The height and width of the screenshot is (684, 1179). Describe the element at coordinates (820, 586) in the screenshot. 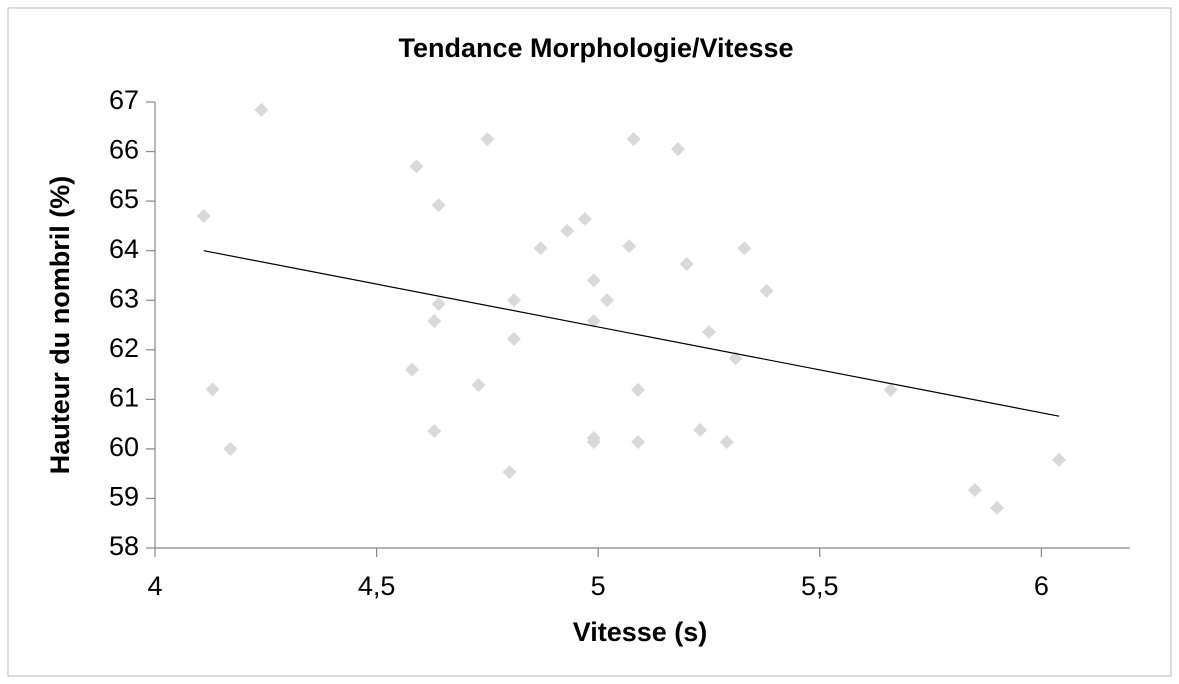

I see `x-tick-label: 5,5` at that location.